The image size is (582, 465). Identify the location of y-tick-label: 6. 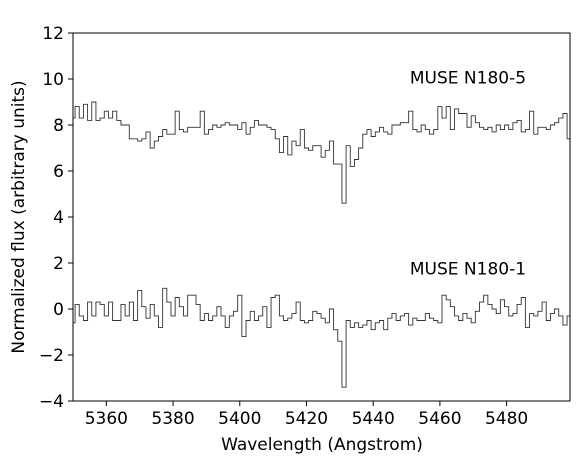
(58, 172).